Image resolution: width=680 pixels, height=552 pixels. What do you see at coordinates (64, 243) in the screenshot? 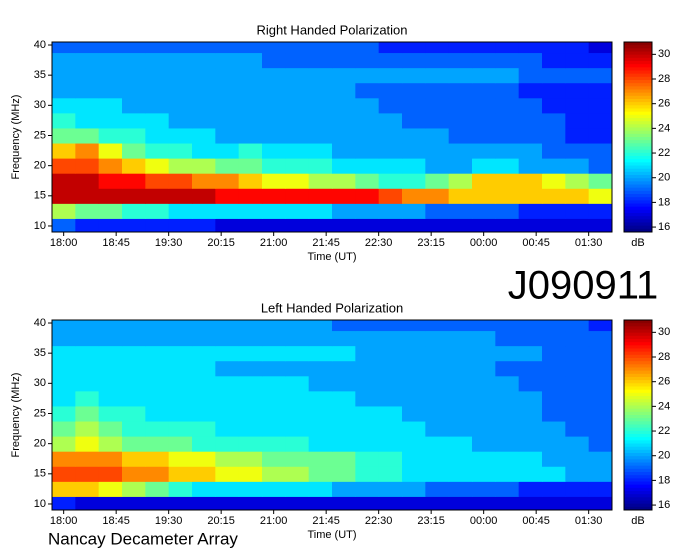
I see `x-tick-label: 18:00` at bounding box center [64, 243].